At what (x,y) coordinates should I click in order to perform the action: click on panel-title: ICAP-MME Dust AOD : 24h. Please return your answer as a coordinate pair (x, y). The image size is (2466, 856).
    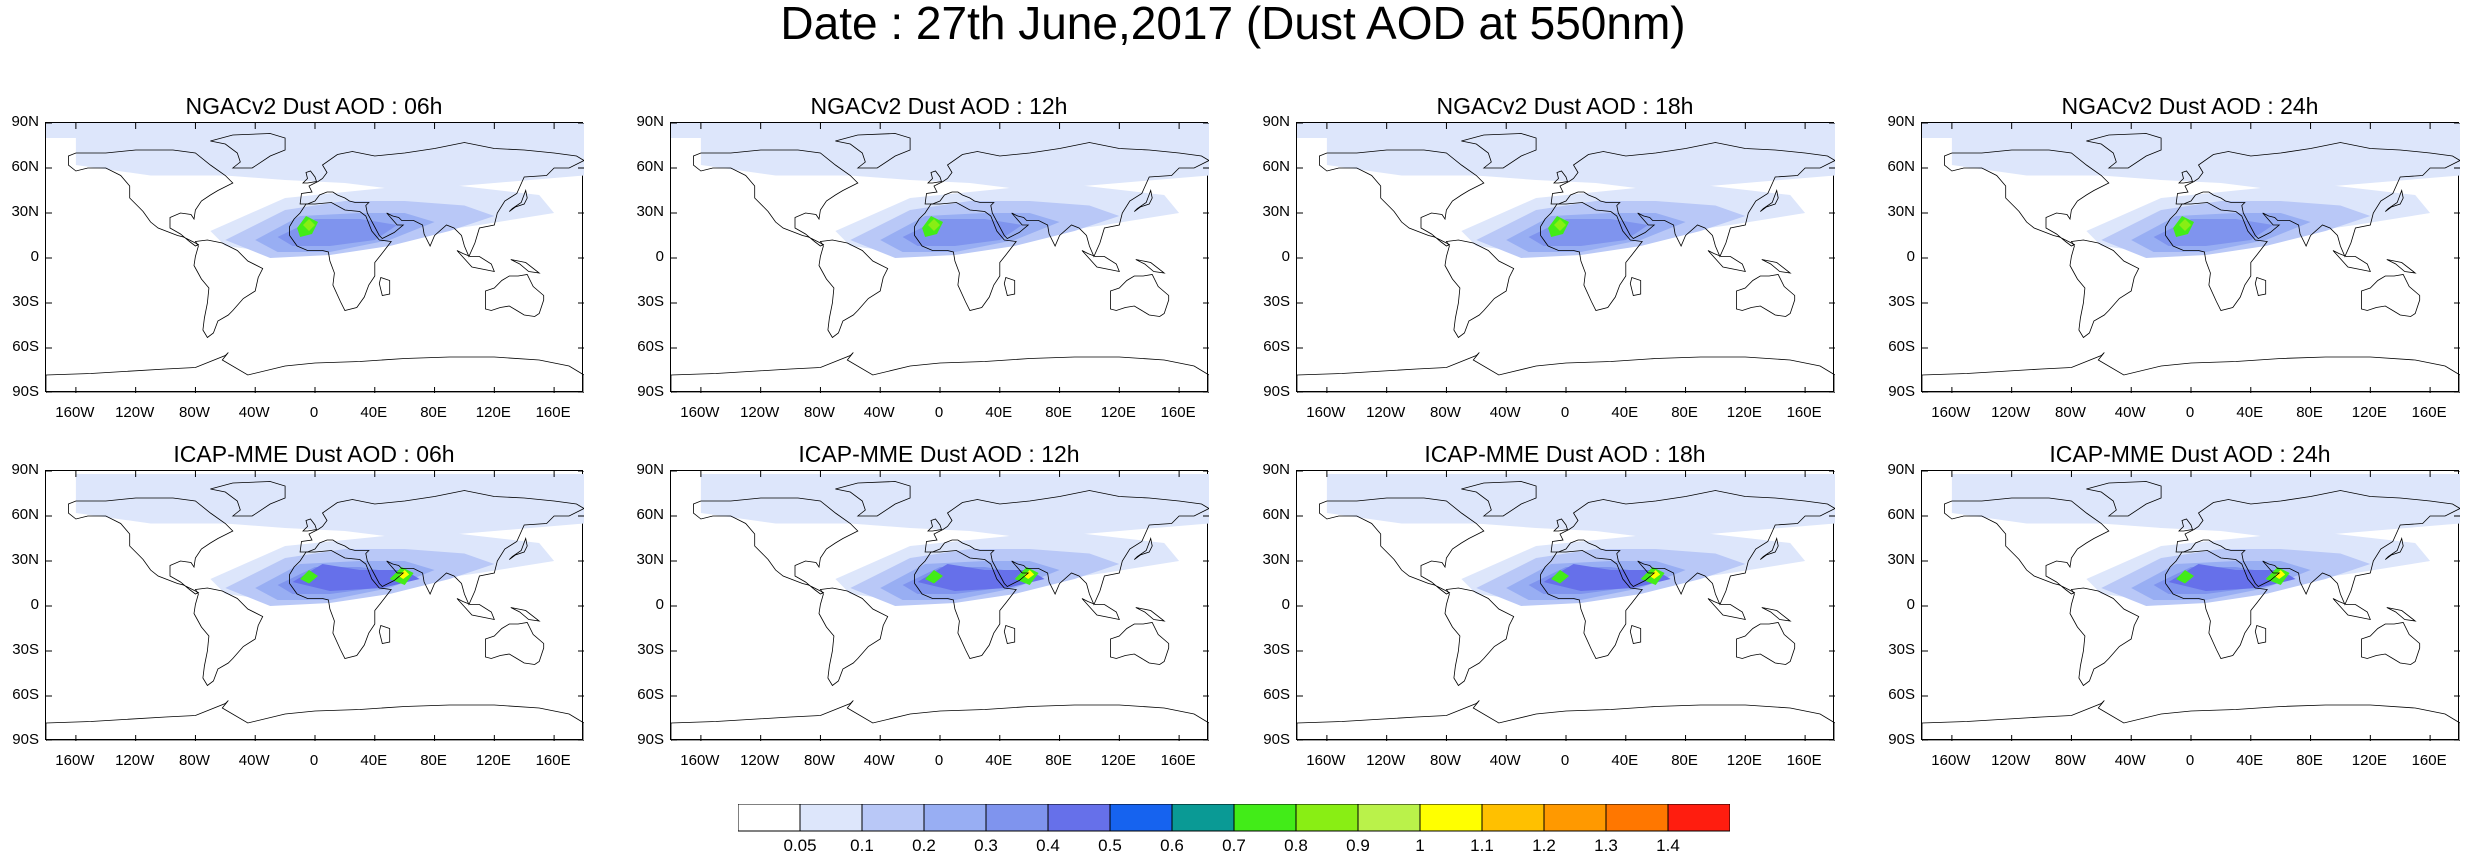
    Looking at the image, I should click on (2190, 454).